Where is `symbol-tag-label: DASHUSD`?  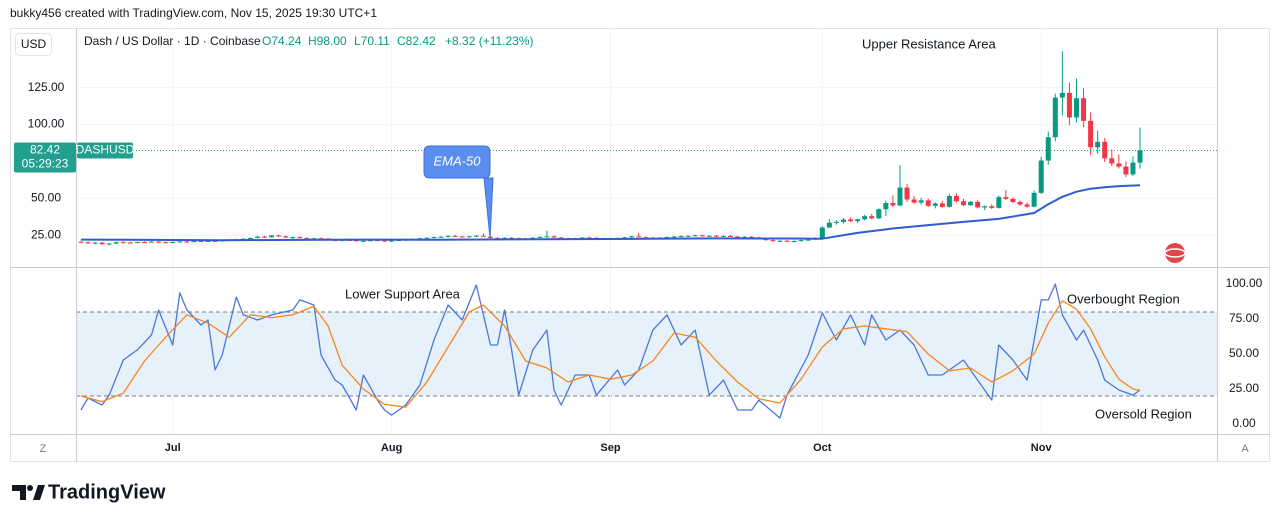
symbol-tag-label: DASHUSD is located at coordinates (105, 150).